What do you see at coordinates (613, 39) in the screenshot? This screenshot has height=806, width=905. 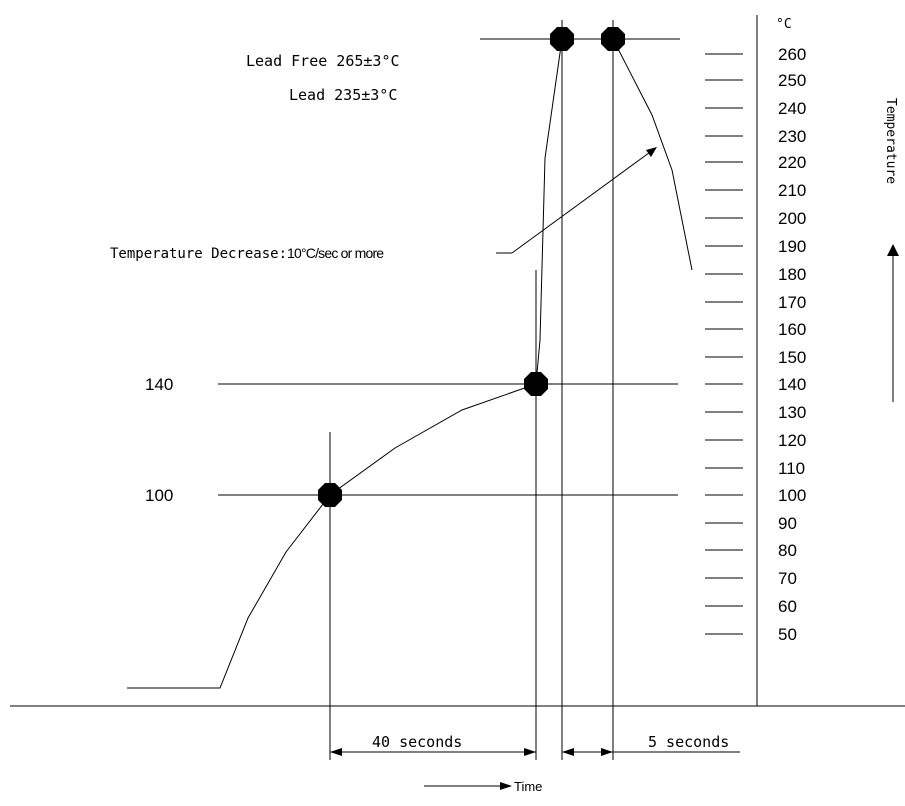 I see `marker-peak-end` at bounding box center [613, 39].